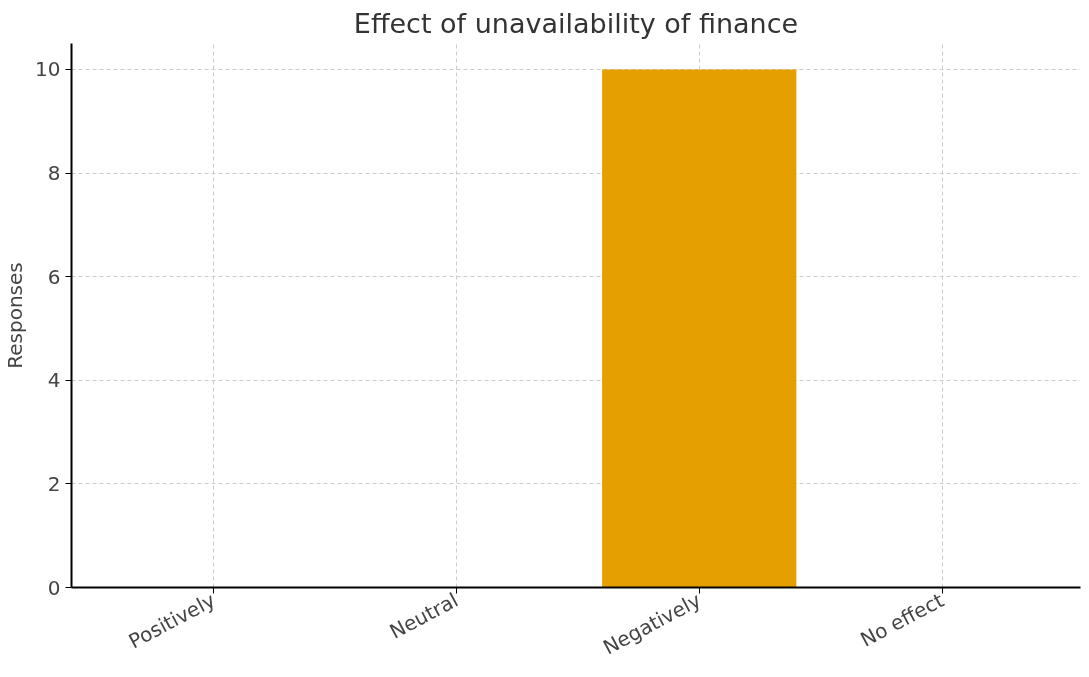 Image resolution: width=1089 pixels, height=677 pixels. Describe the element at coordinates (54, 173) in the screenshot. I see `y-tick-label: 8` at that location.